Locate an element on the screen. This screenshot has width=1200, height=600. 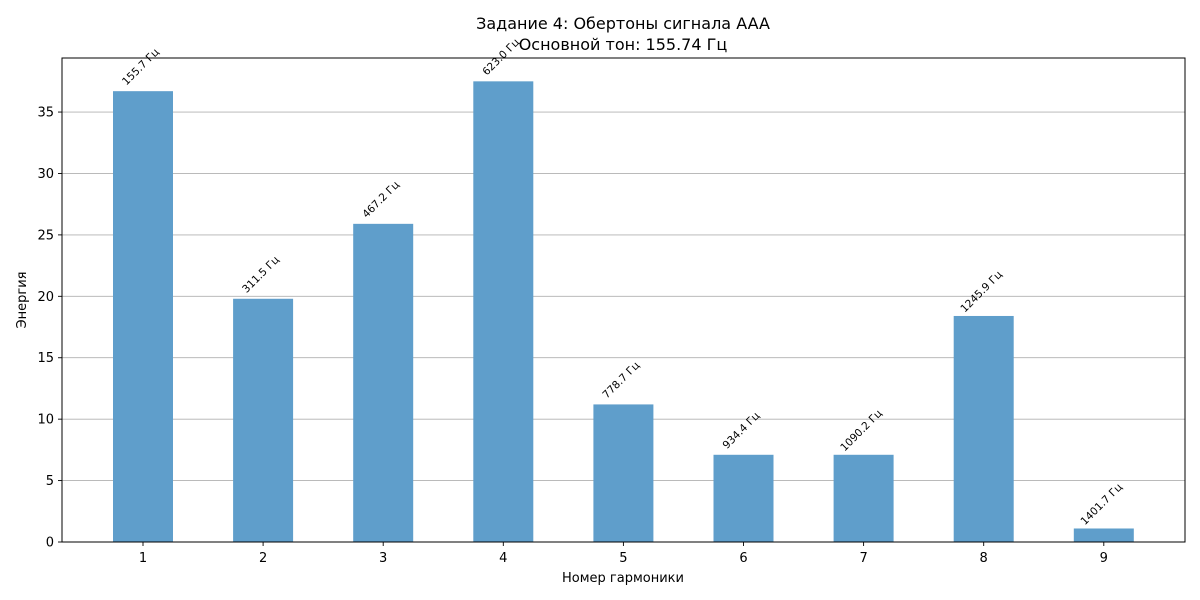
y-tick-label: 25 is located at coordinates (45, 235).